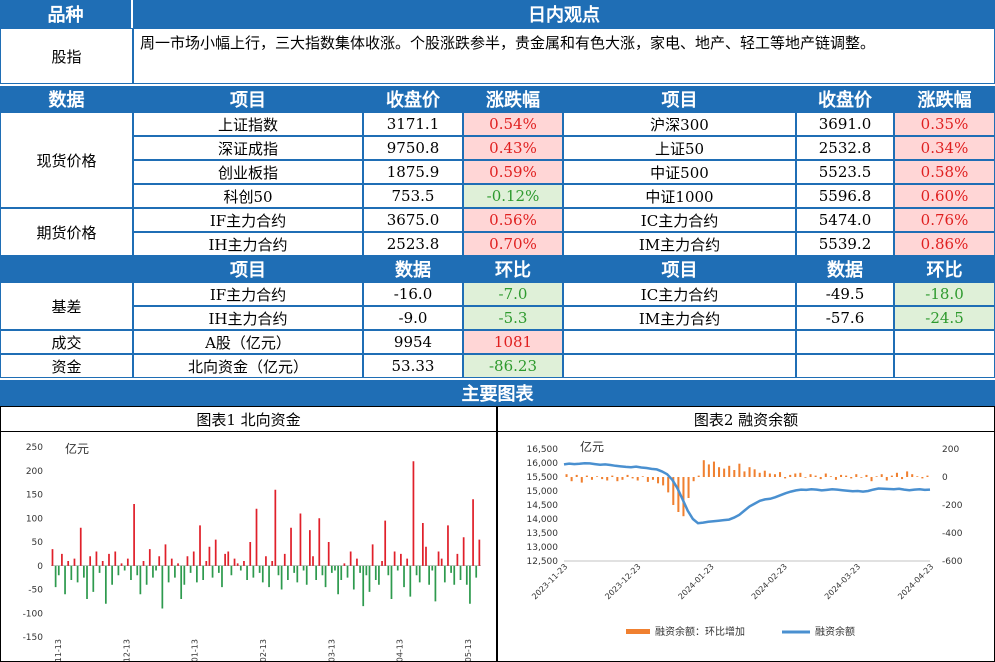  I want to click on table2-mom2: -24.5, so click(944, 318).